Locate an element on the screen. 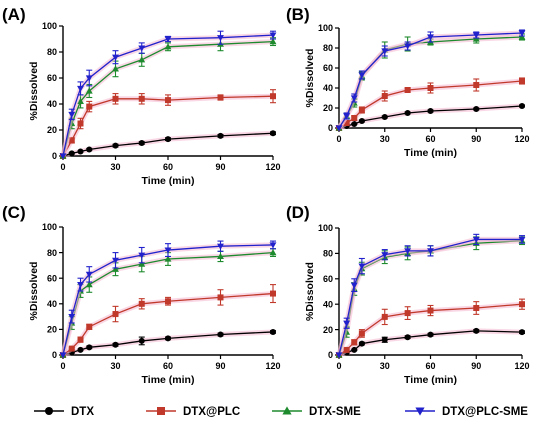 The width and height of the screenshot is (550, 428). y-tick-label: 60 is located at coordinates (52, 278).